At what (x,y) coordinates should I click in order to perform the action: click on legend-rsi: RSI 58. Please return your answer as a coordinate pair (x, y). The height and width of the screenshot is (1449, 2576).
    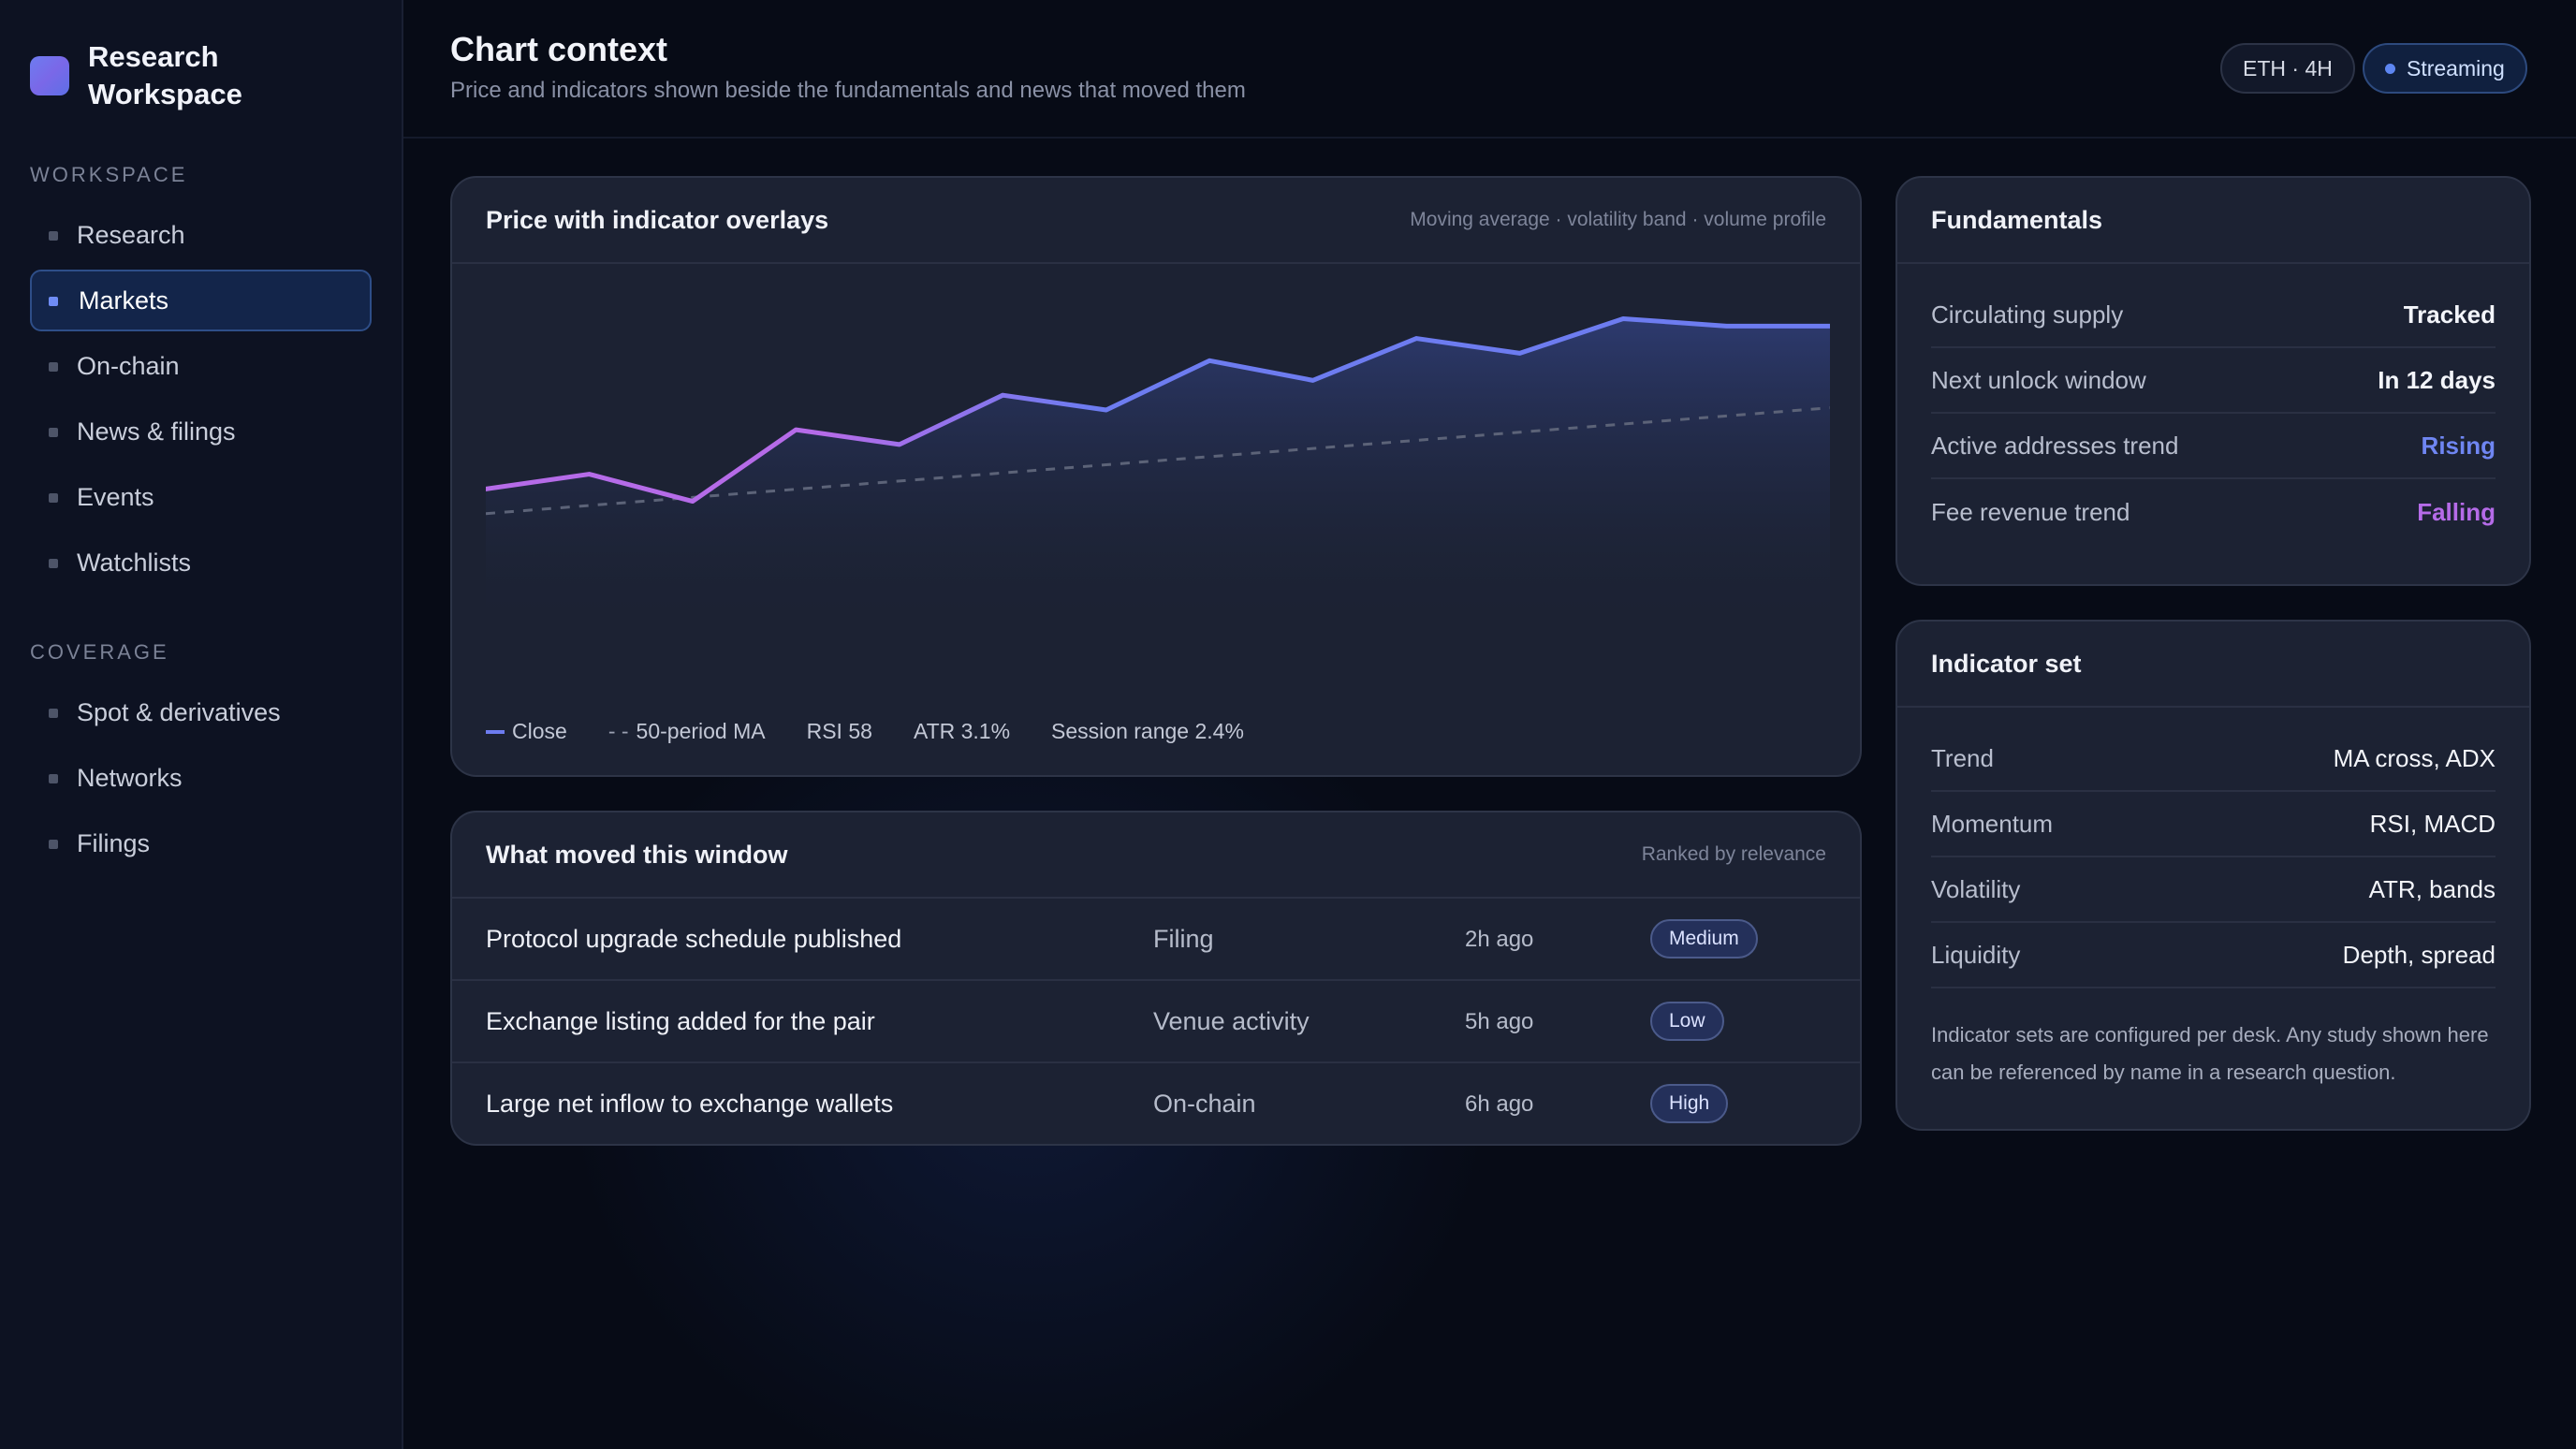
    Looking at the image, I should click on (839, 731).